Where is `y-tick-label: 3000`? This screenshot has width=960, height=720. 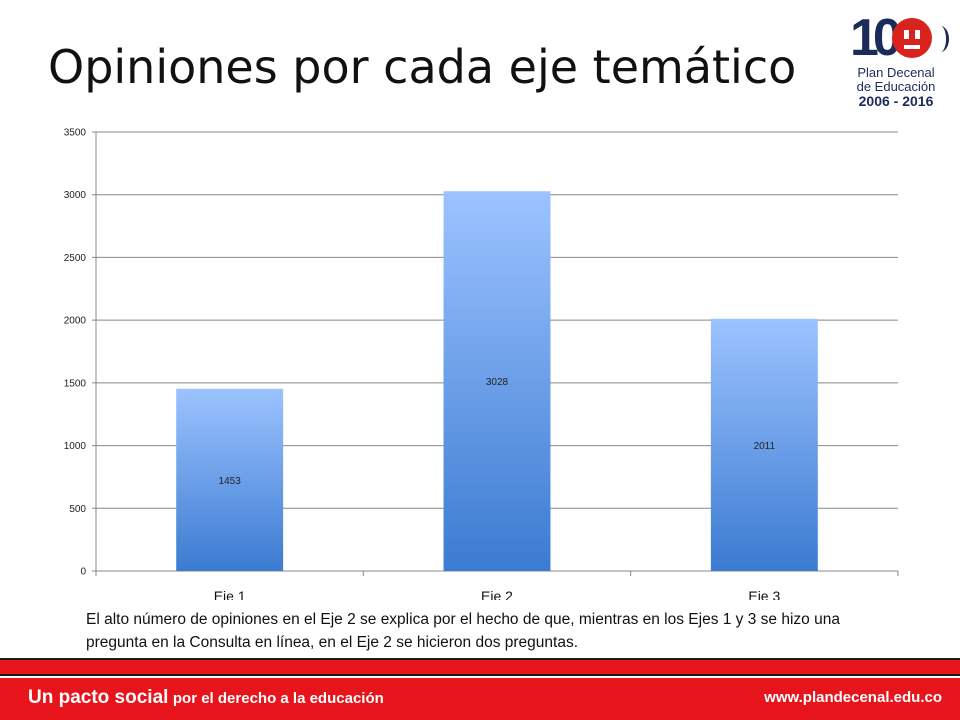 y-tick-label: 3000 is located at coordinates (75, 195).